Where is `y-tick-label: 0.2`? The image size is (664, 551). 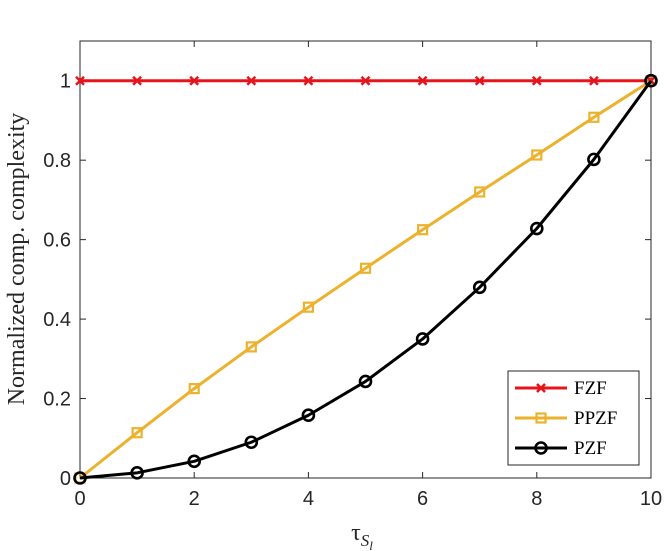 y-tick-label: 0.2 is located at coordinates (57, 400).